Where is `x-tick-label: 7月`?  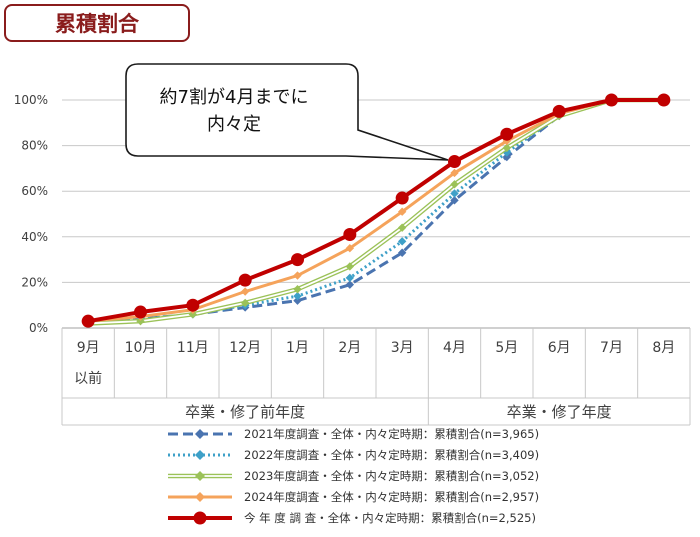 x-tick-label: 7月 is located at coordinates (611, 348).